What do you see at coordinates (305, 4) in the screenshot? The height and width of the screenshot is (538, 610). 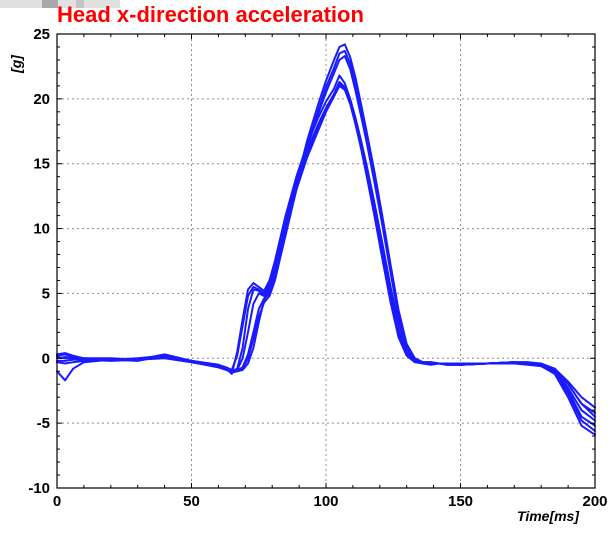 I see `top-decor-strip` at bounding box center [305, 4].